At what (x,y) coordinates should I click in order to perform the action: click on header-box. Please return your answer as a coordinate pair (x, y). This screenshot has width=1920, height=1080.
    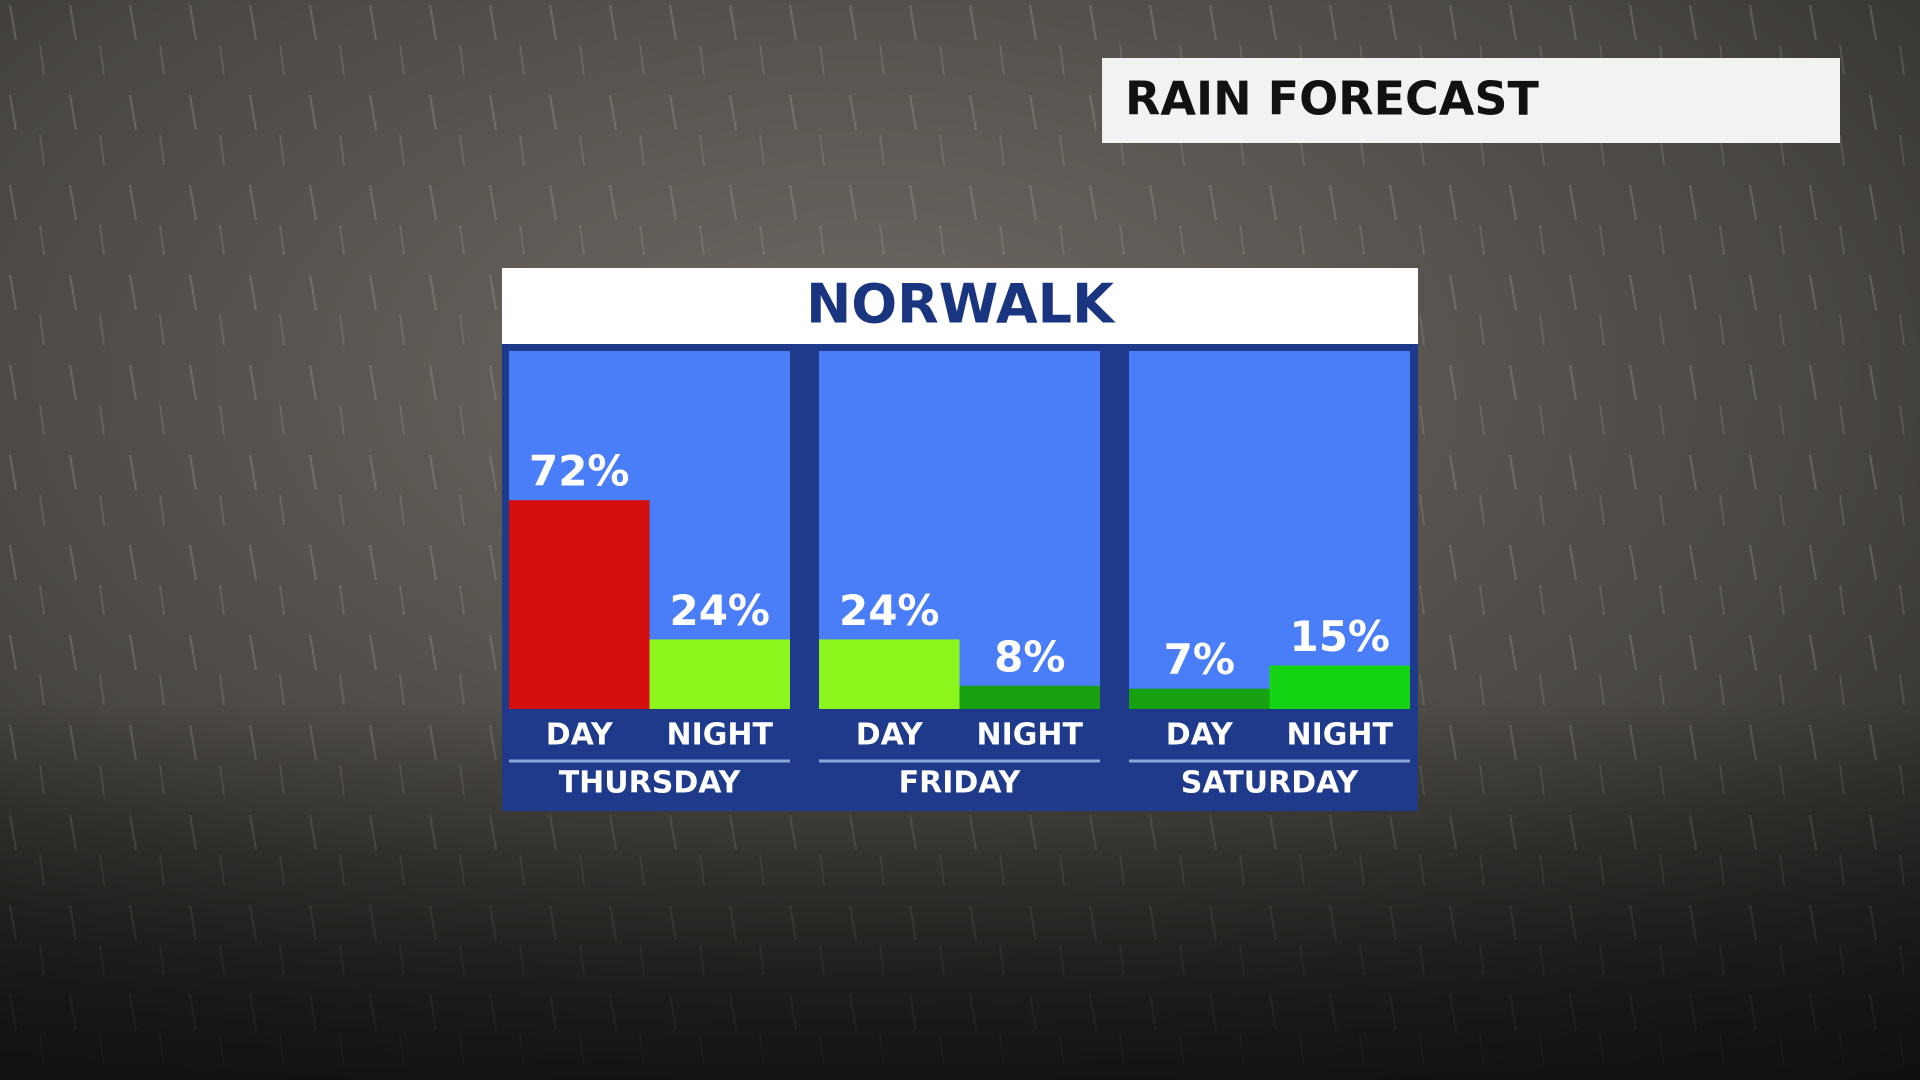
    Looking at the image, I should click on (1471, 100).